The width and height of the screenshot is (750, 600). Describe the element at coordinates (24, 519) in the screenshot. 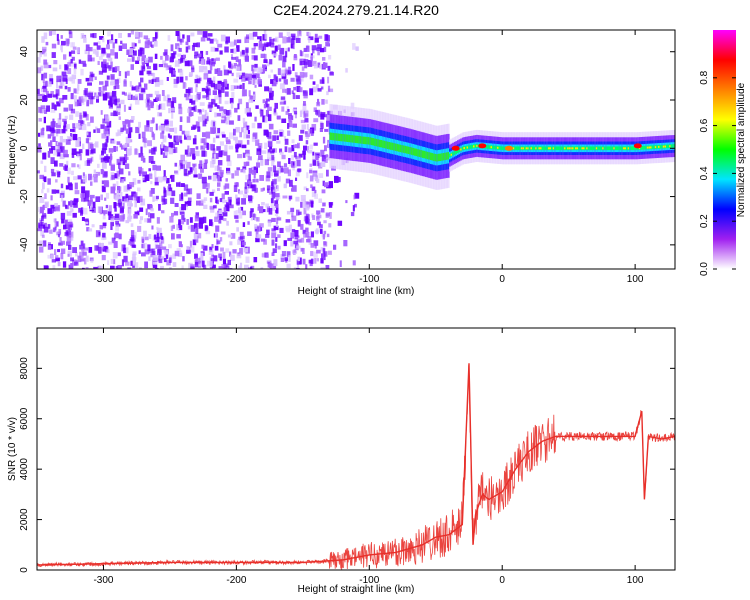

I see `snr-y-tick-label: 2000` at that location.